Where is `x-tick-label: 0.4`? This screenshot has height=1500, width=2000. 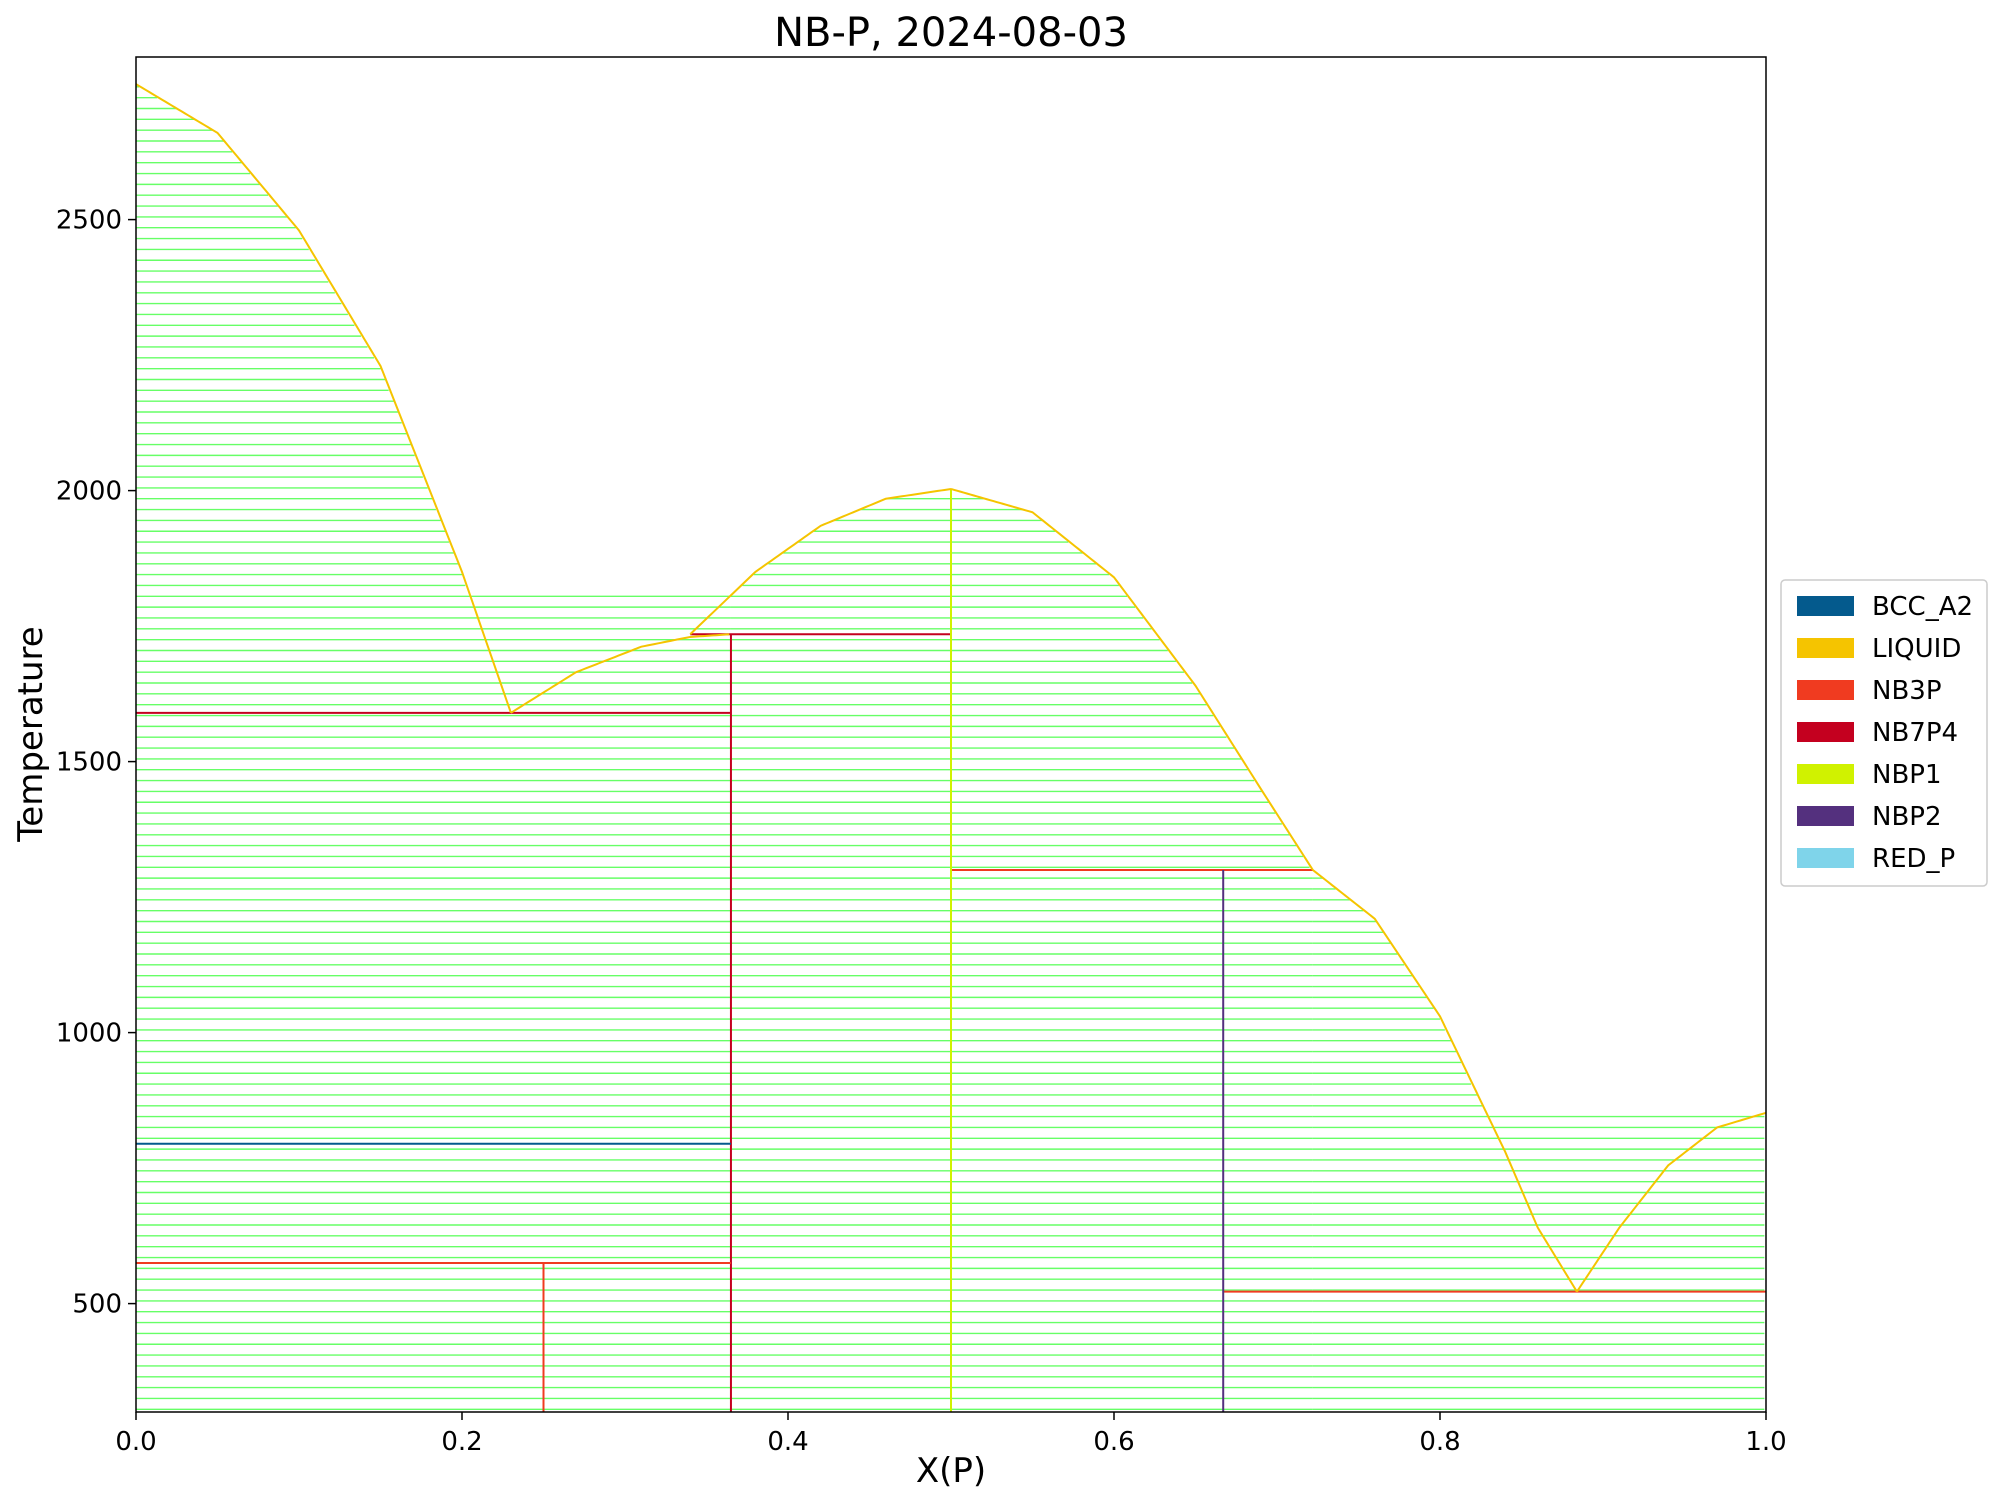 x-tick-label: 0.4 is located at coordinates (787, 1442).